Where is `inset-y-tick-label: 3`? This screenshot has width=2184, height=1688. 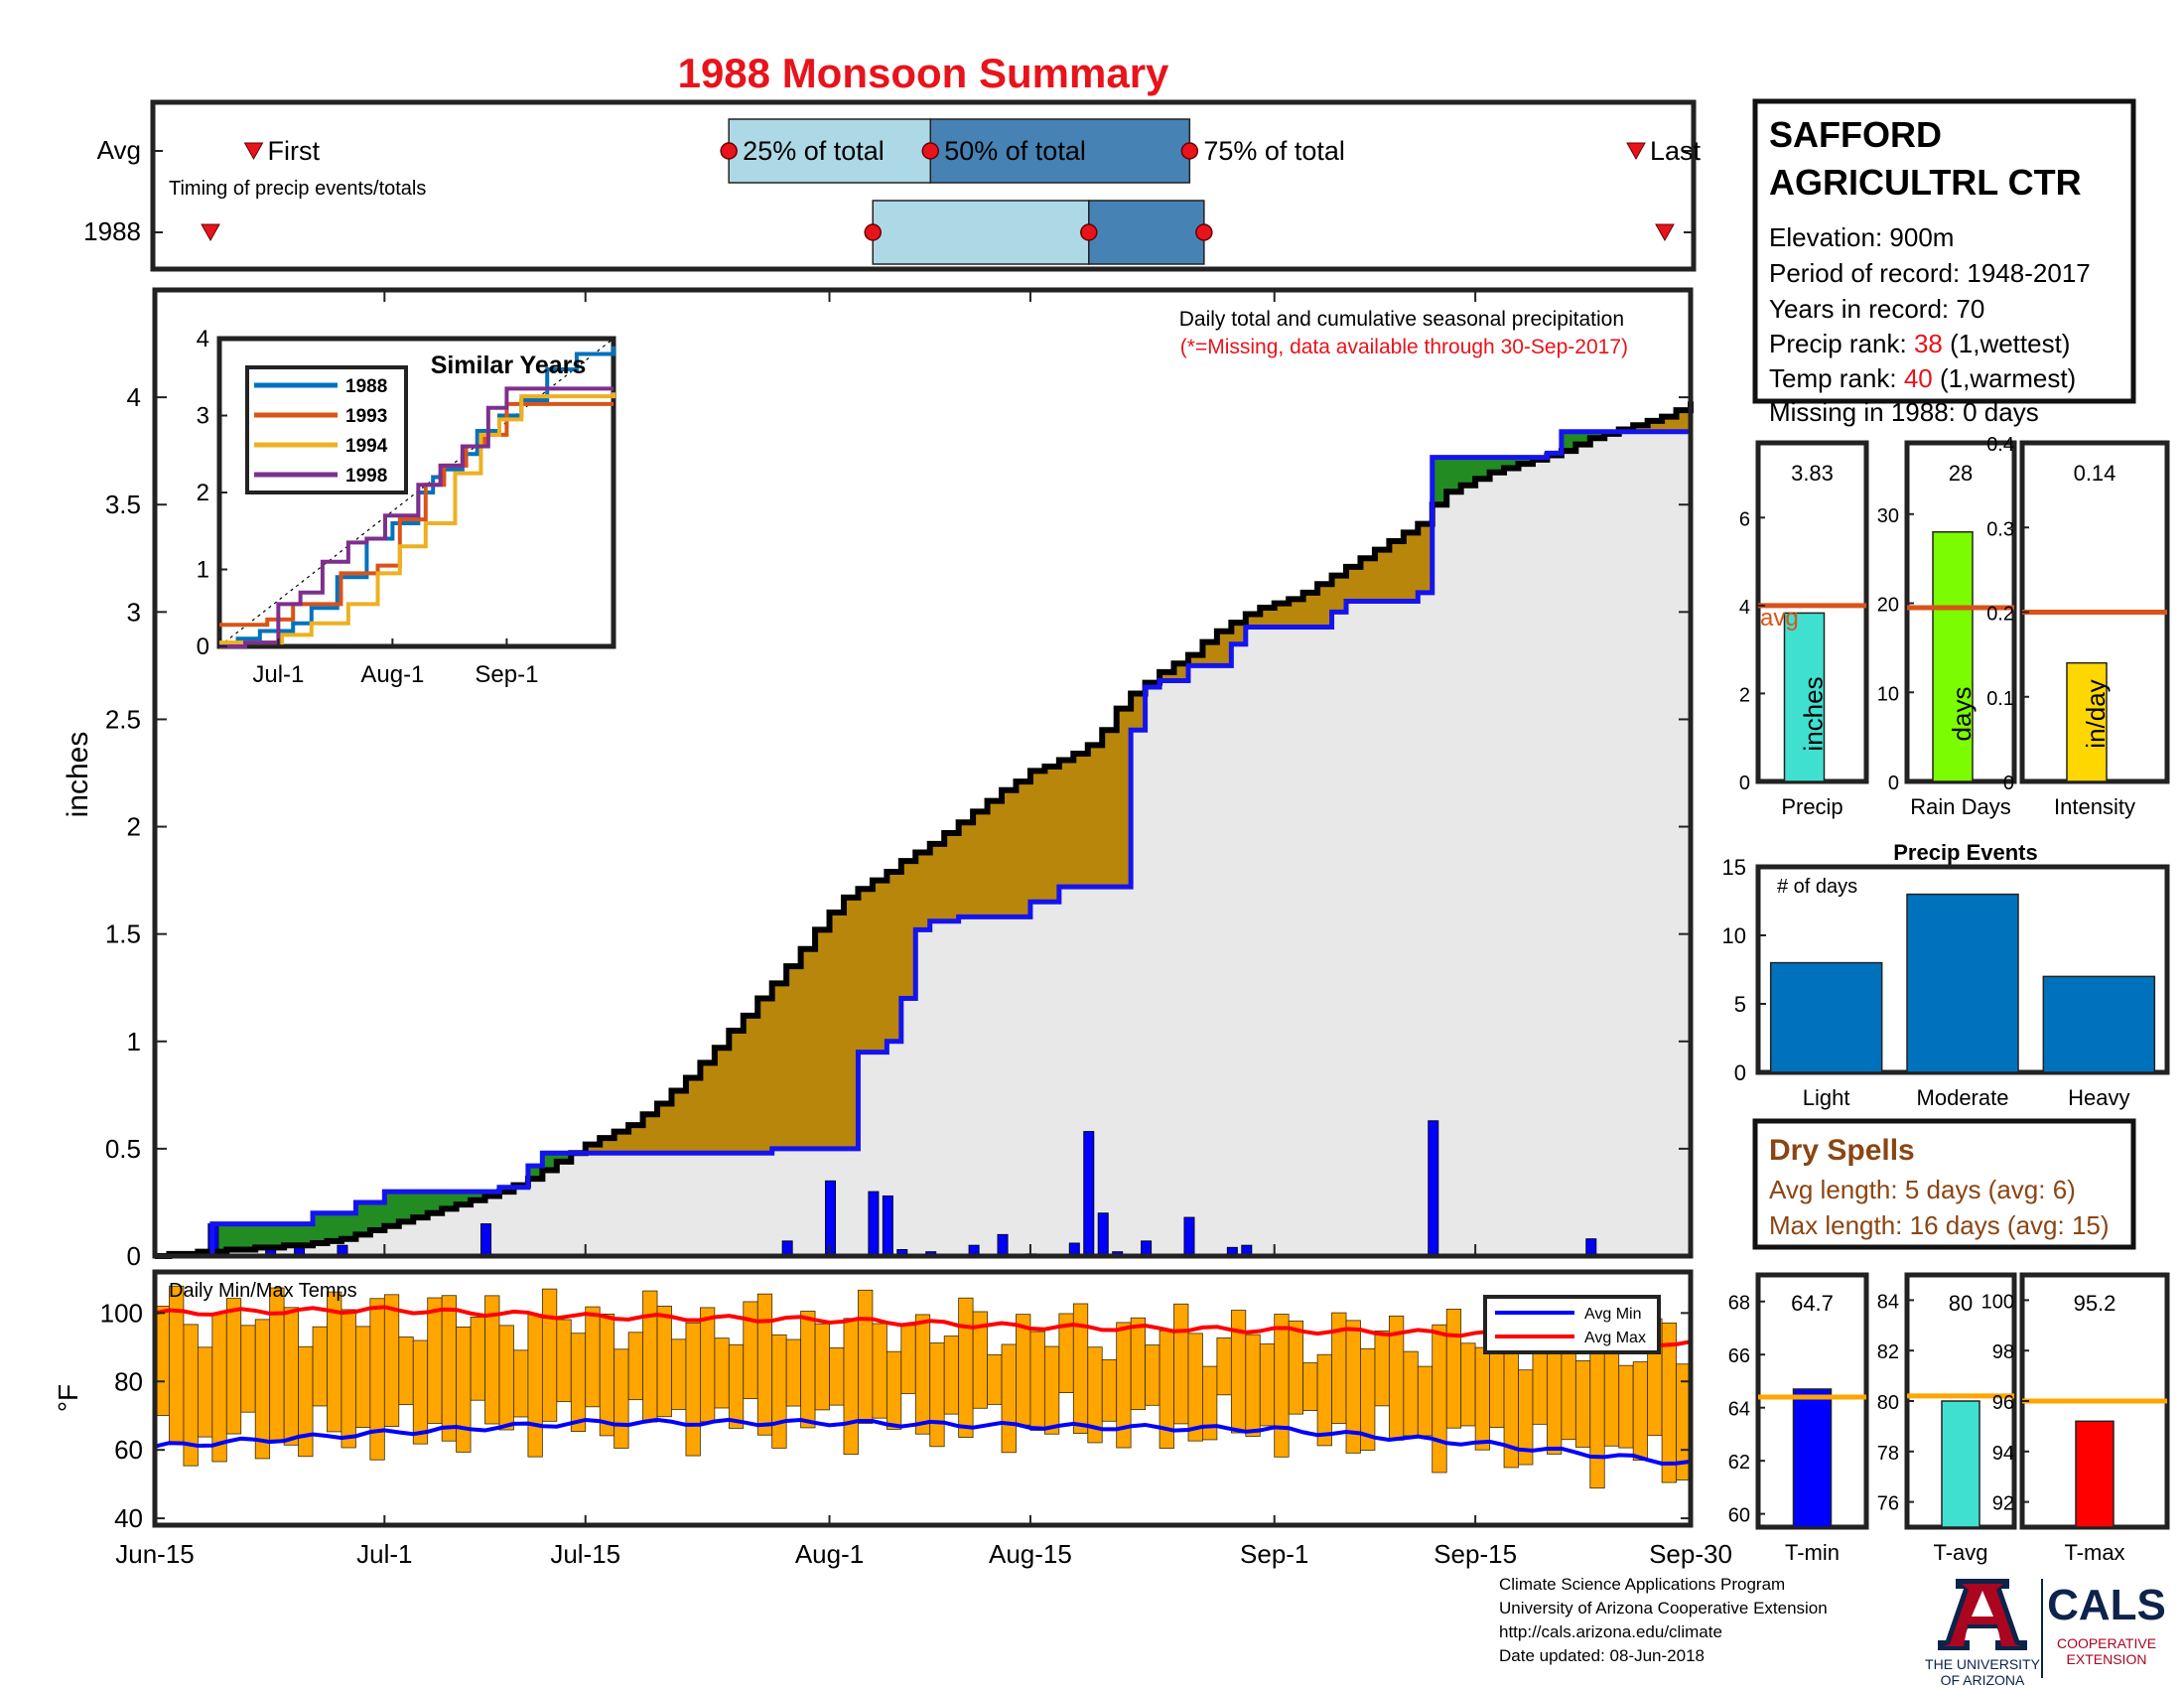
inset-y-tick-label: 3 is located at coordinates (203, 416).